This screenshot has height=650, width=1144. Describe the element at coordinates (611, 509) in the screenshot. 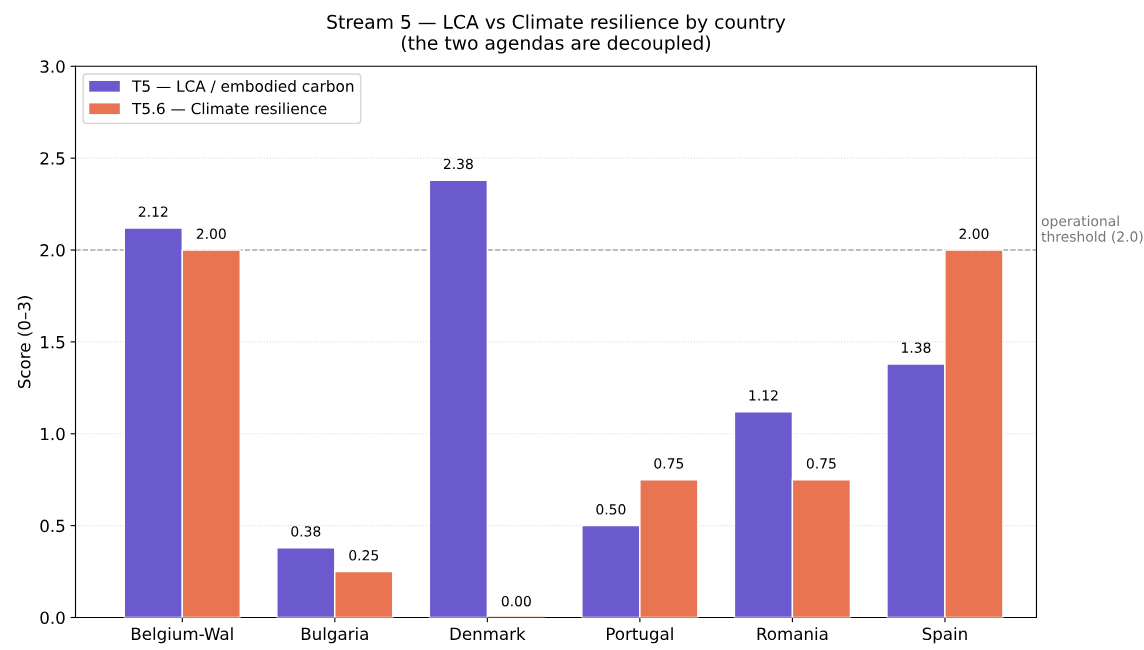

I see `data-label: 0.50` at that location.